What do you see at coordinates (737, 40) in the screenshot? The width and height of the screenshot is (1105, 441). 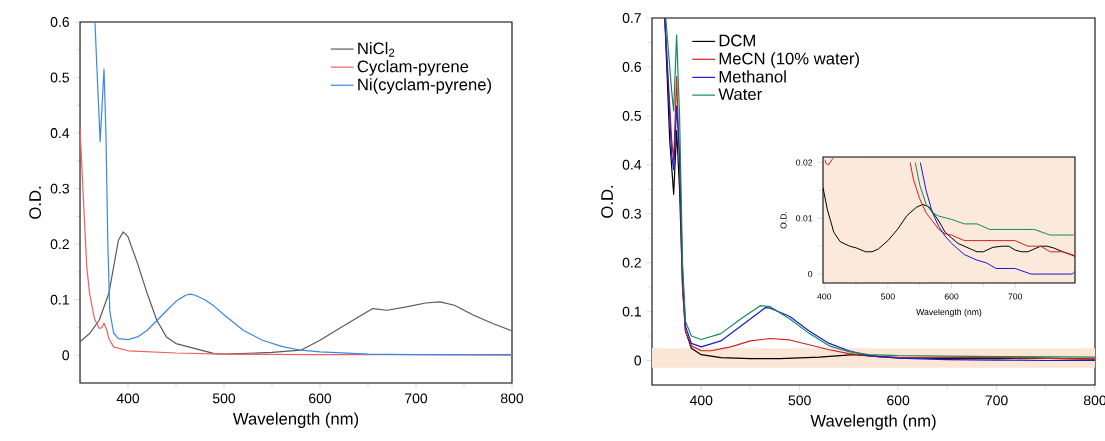 I see `legend-label: DCM` at bounding box center [737, 40].